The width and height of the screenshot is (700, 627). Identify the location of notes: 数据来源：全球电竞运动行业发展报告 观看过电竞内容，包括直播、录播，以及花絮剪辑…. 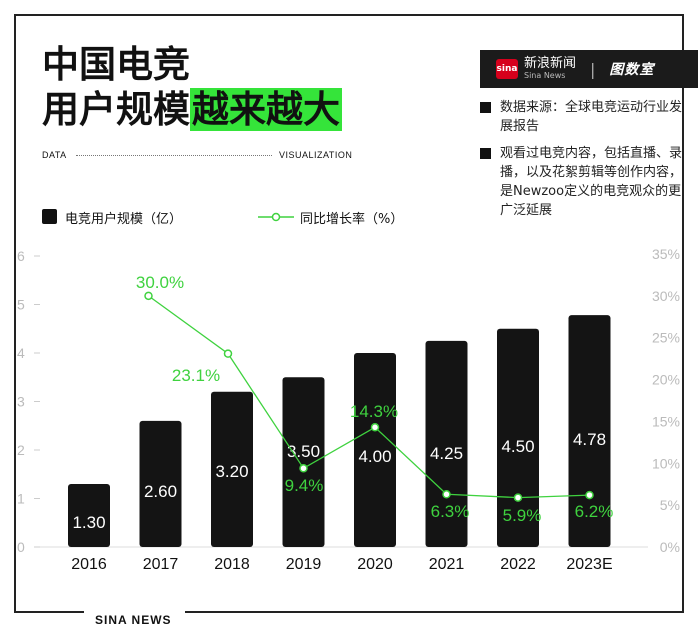
(582, 163).